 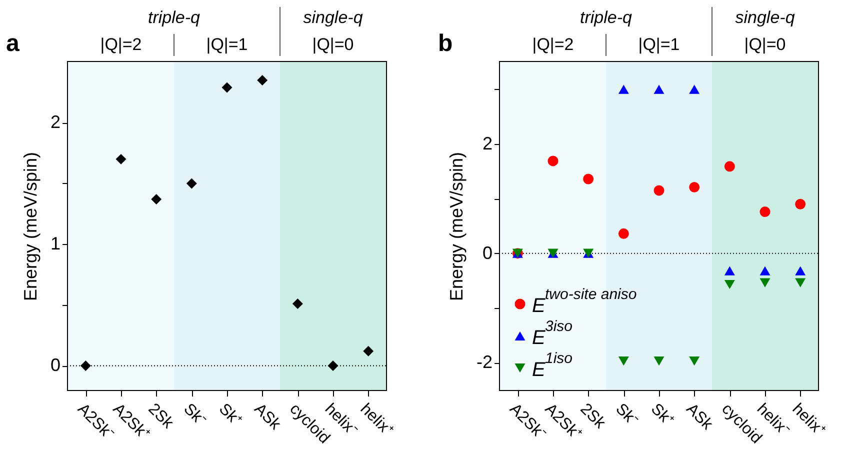 What do you see at coordinates (484, 362) in the screenshot?
I see `y-tick-label: -2` at bounding box center [484, 362].